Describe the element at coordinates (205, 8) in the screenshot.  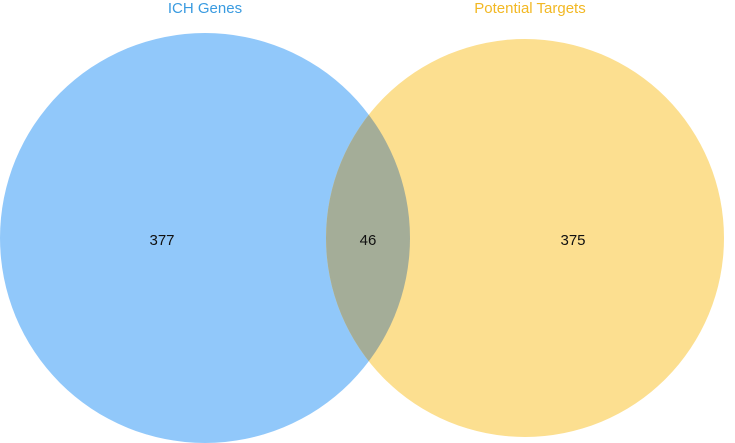
I see `set-label-ich-genes: ICH Genes` at that location.